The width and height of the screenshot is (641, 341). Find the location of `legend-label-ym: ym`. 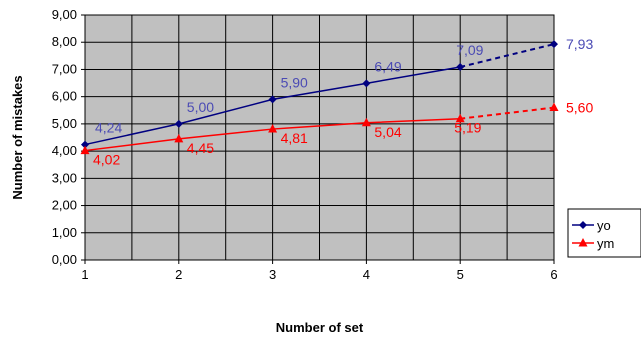

legend-label-ym: ym is located at coordinates (605, 243).